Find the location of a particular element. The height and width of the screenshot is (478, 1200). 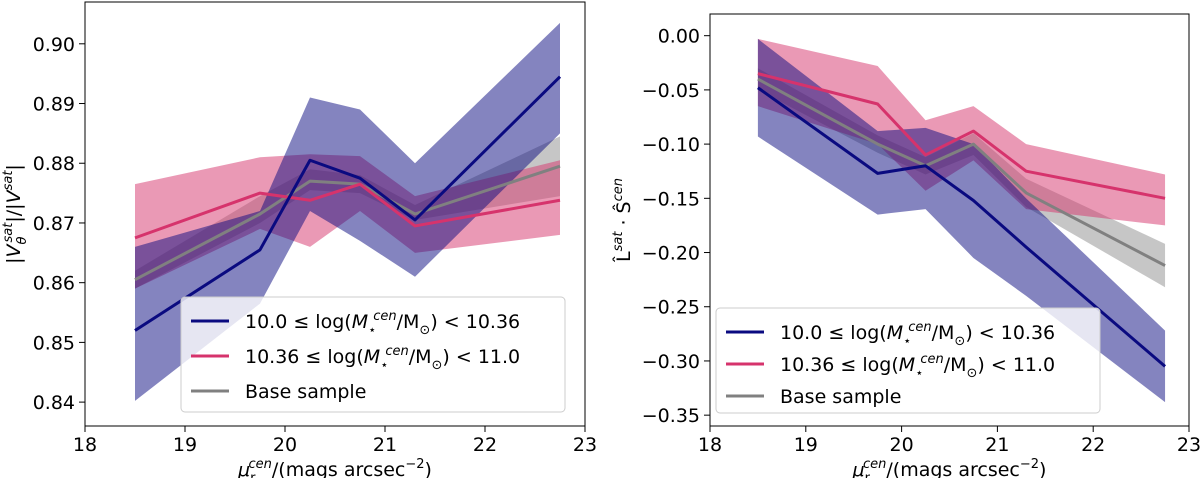

y-tick-label: −0.30 is located at coordinates (671, 362).